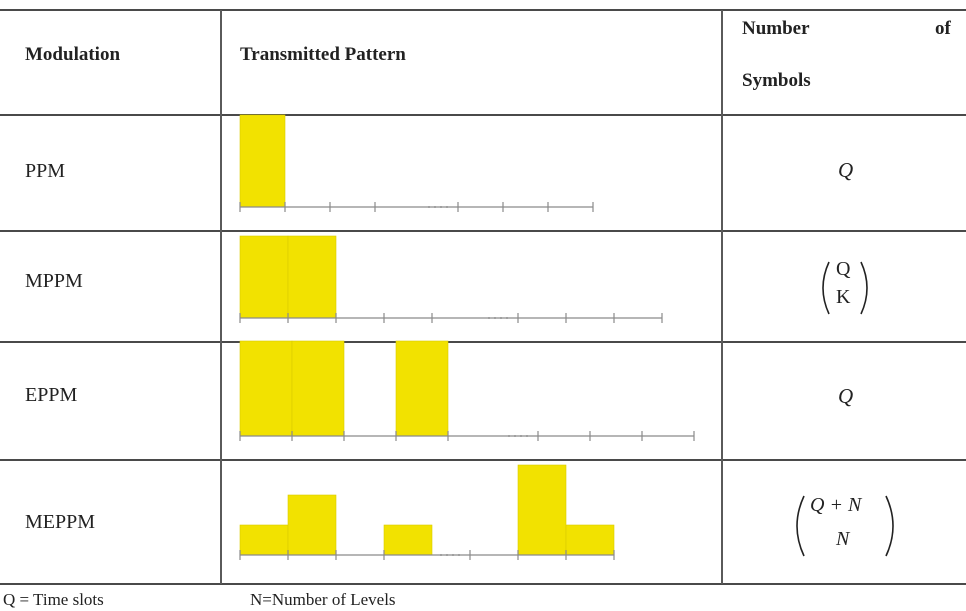  Describe the element at coordinates (323, 599) in the screenshot. I see `footer-n-definition: N=Number of Levels` at that location.